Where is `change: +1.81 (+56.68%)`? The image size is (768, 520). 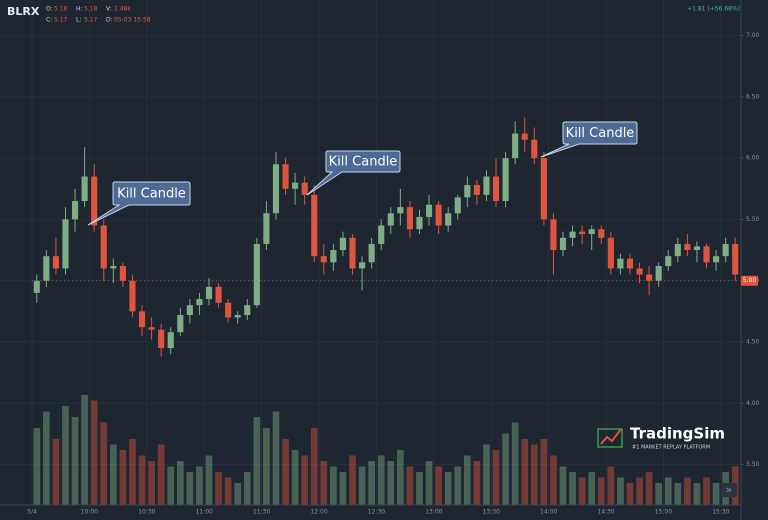
change: +1.81 (+56.68%) is located at coordinates (713, 9).